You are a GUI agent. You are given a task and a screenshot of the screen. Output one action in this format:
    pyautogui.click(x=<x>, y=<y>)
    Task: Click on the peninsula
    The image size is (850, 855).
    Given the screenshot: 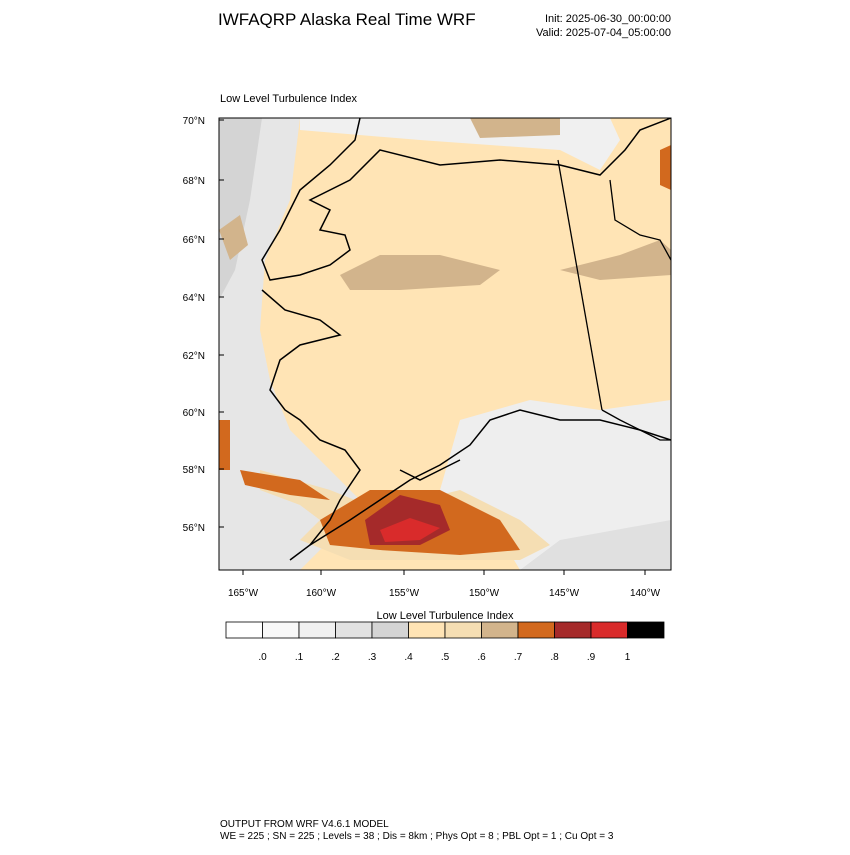 What is the action you would take?
    pyautogui.click(x=430, y=470)
    